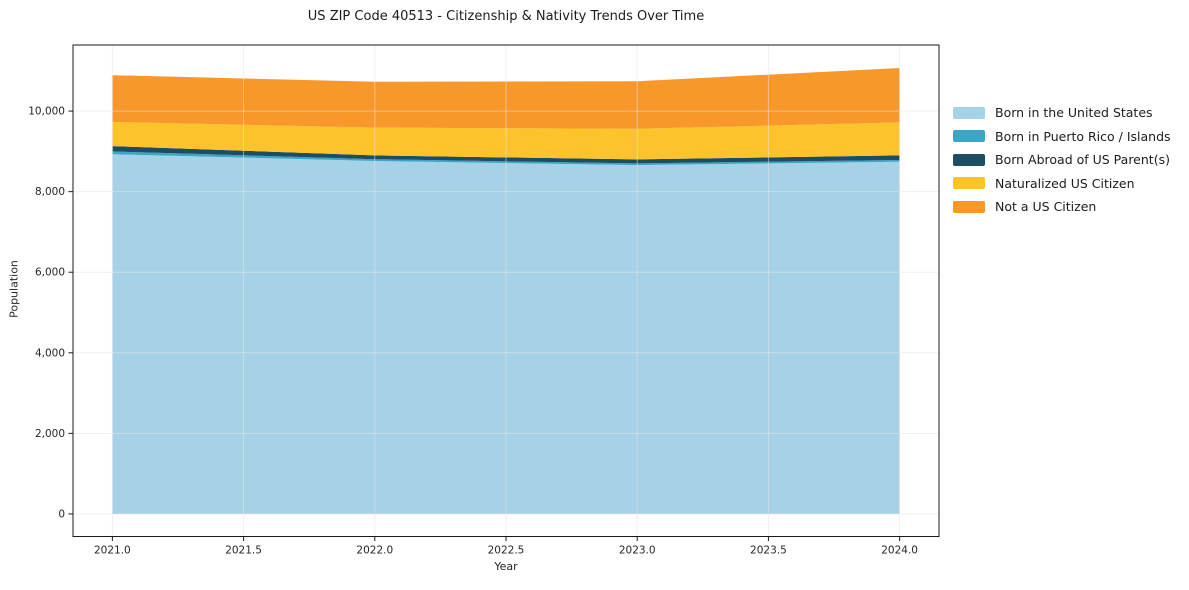  I want to click on legend-label-born-in-us: Born in the United States, so click(1074, 113).